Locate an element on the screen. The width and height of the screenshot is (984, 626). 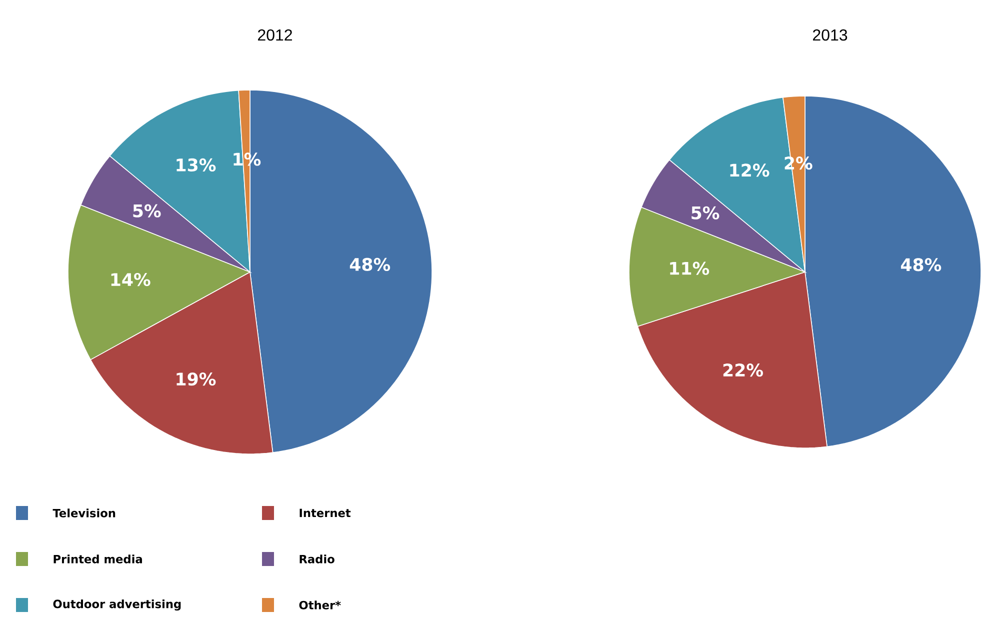
data-label: 14% is located at coordinates (130, 279).